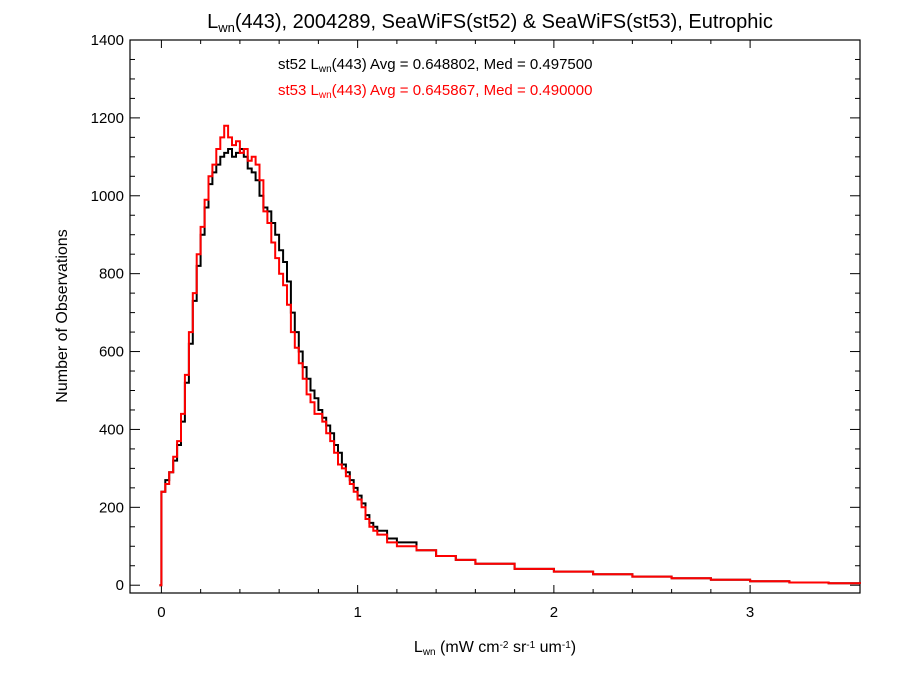 The height and width of the screenshot is (675, 900). What do you see at coordinates (750, 612) in the screenshot?
I see `x-tick-label: 3` at bounding box center [750, 612].